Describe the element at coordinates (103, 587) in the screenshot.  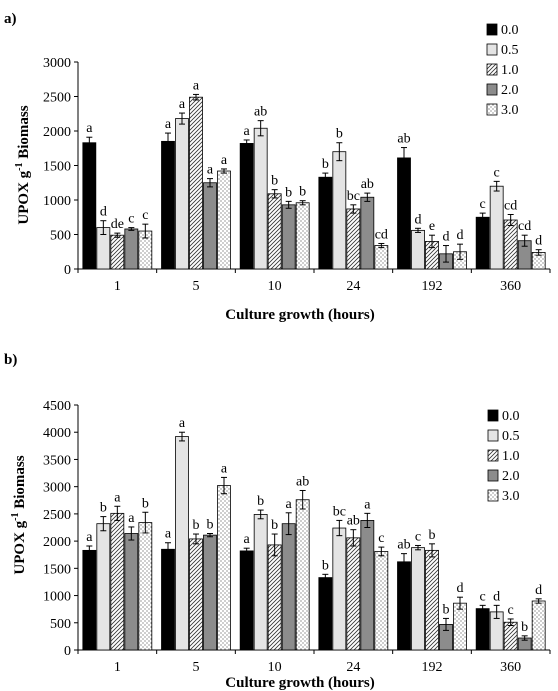
I see `bar-0-5-h1` at that location.